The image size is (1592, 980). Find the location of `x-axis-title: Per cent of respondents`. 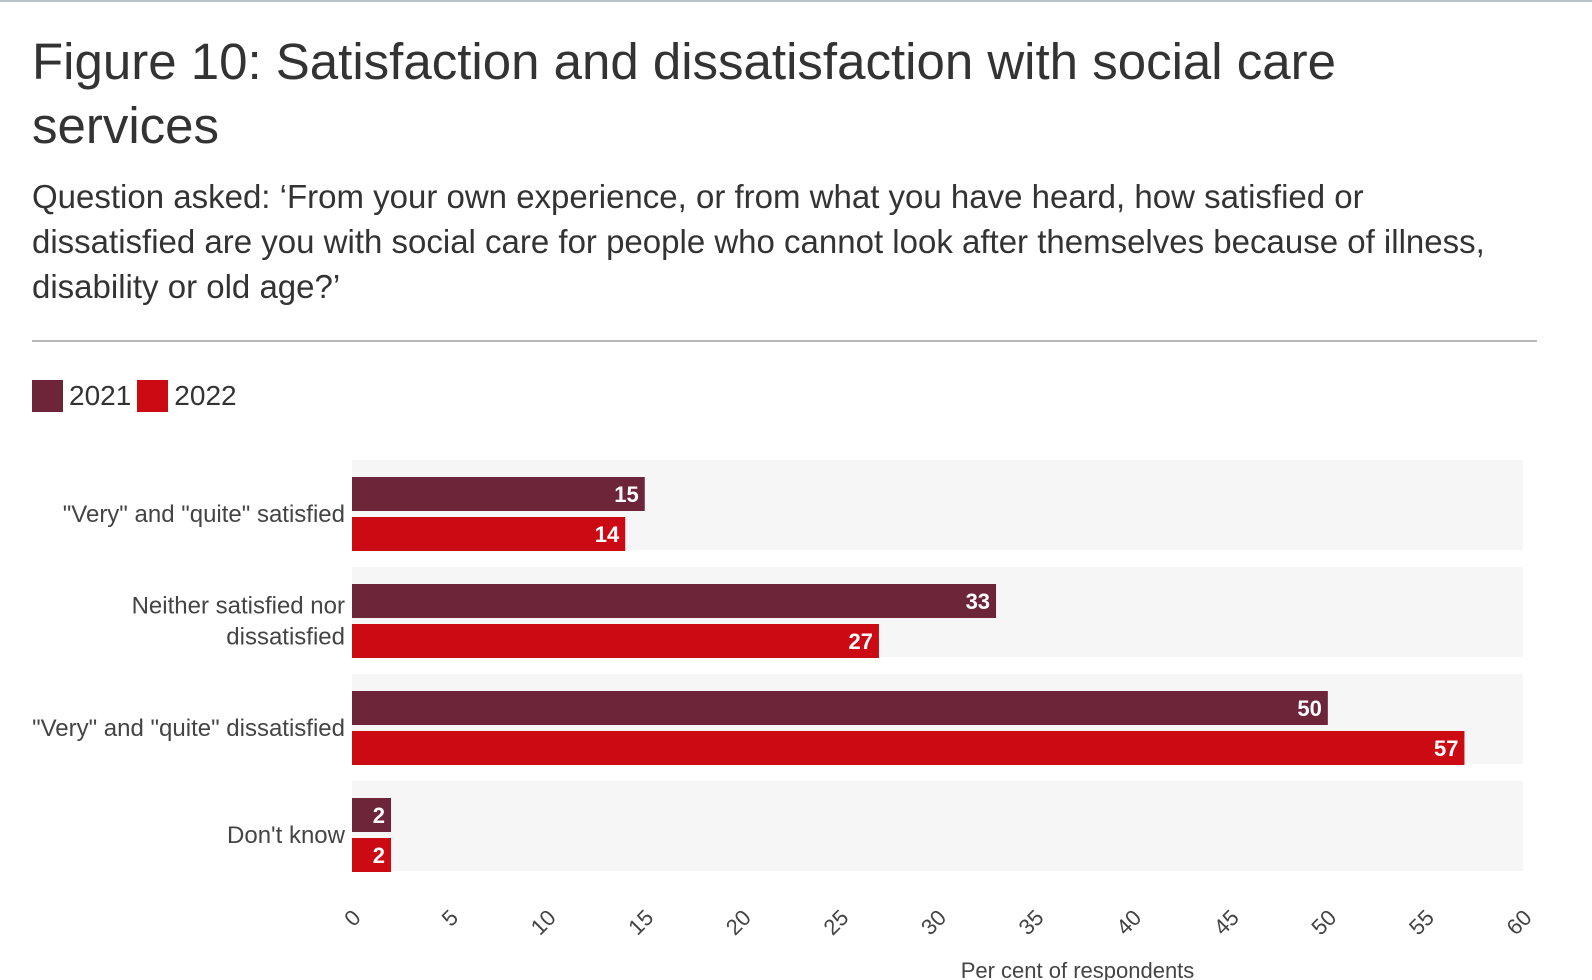

x-axis-title: Per cent of respondents is located at coordinates (1078, 969).